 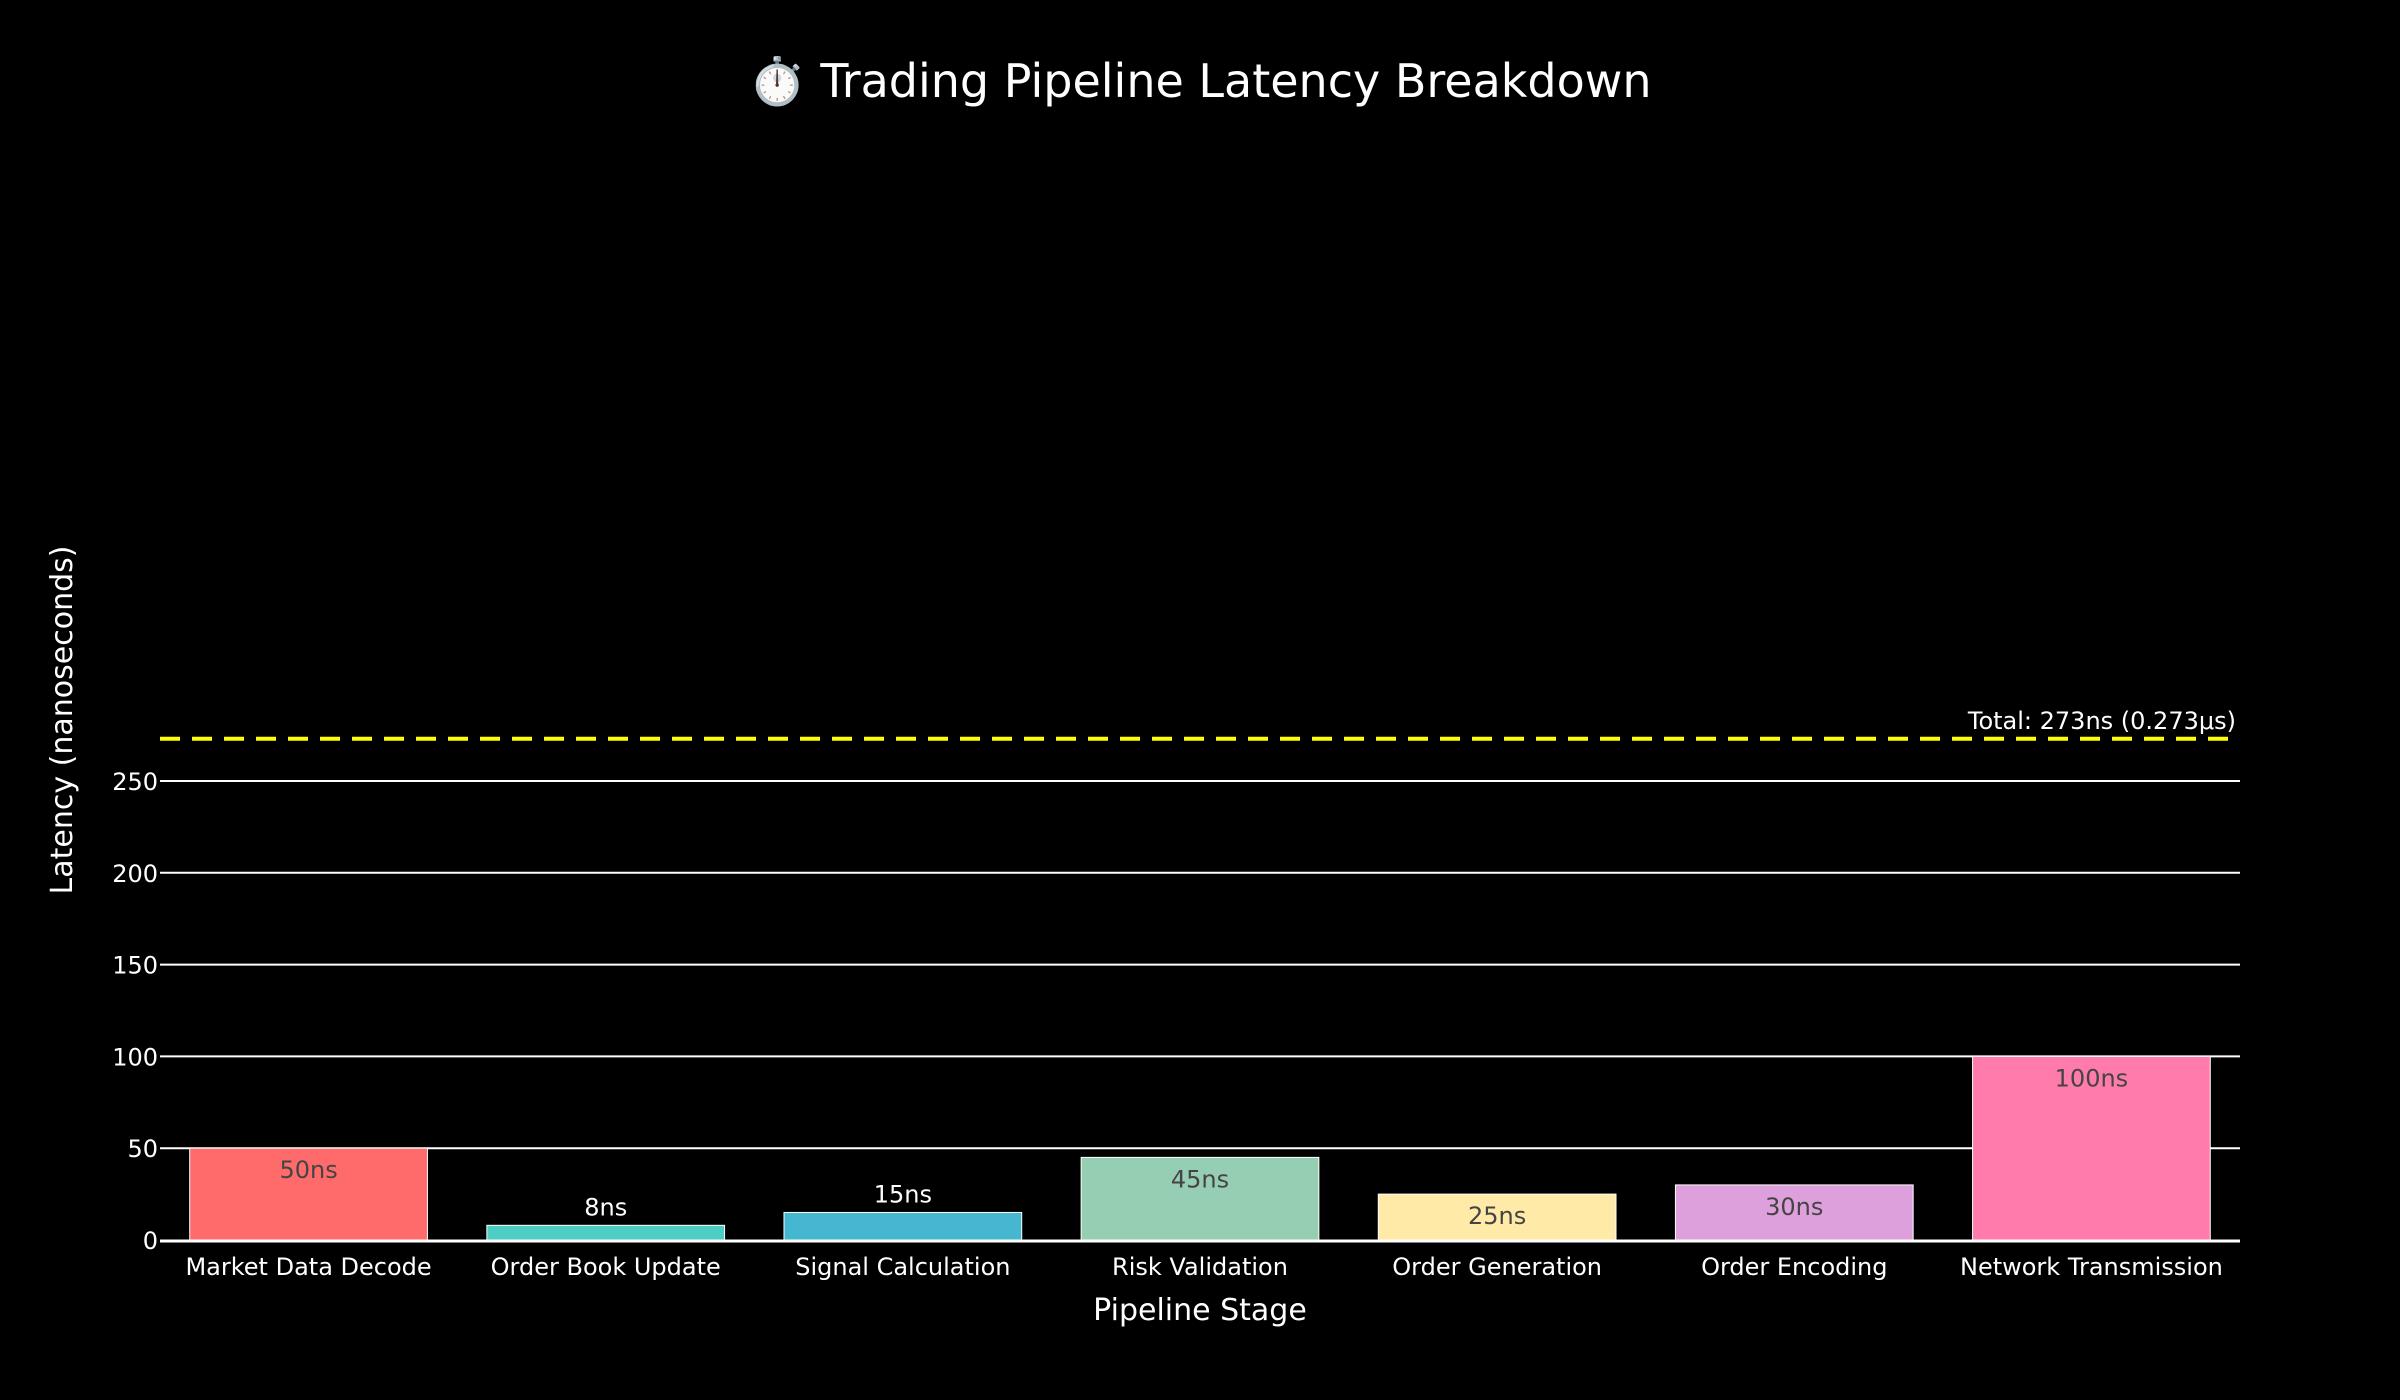 I want to click on total-latency-annotation: Total: 273ns (0.273μs), so click(x=2101, y=721).